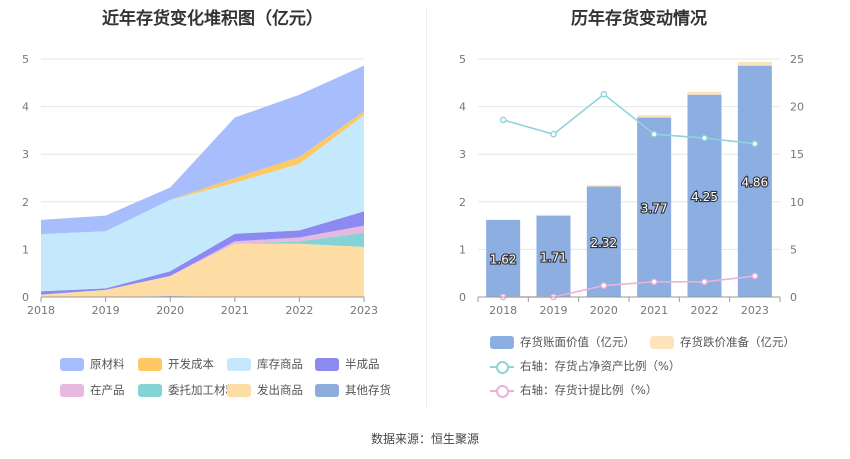  I want to click on legend-item: 库存商品, so click(265, 364).